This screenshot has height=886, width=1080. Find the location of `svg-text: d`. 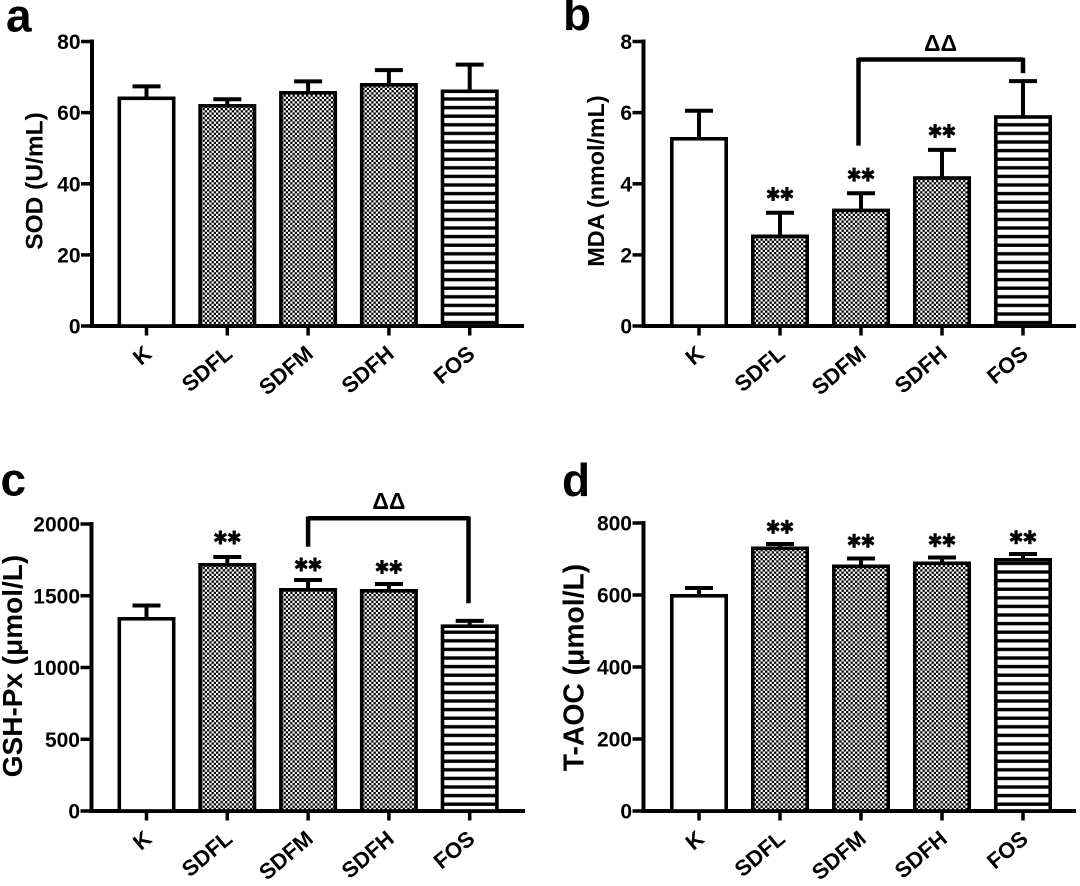

svg-text: d is located at coordinates (576, 480).